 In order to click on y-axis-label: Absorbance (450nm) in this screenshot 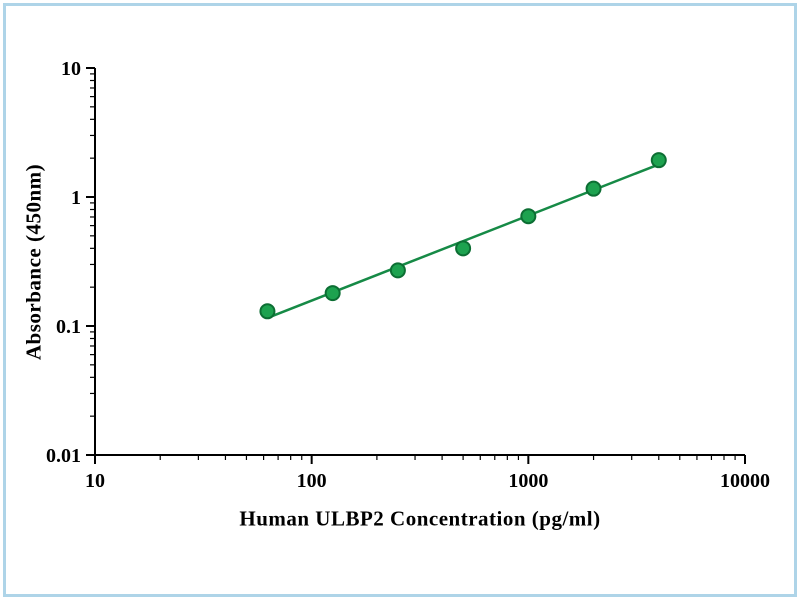, I will do `click(33, 262)`.